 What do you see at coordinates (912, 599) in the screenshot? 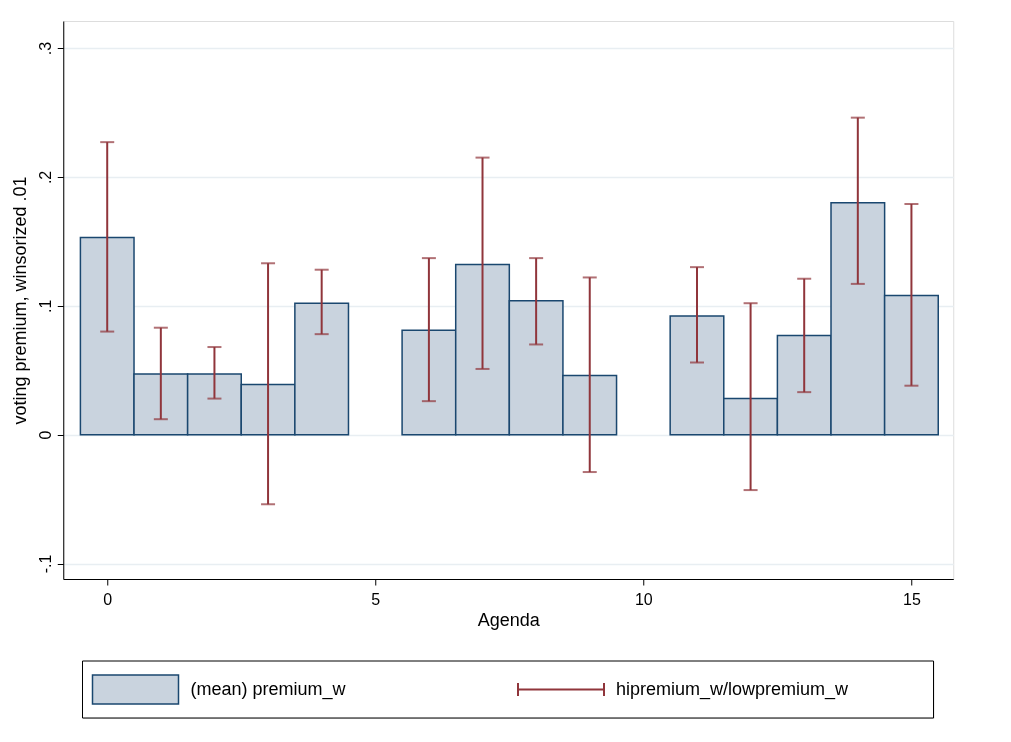
I see `x-tick-label: 15` at bounding box center [912, 599].